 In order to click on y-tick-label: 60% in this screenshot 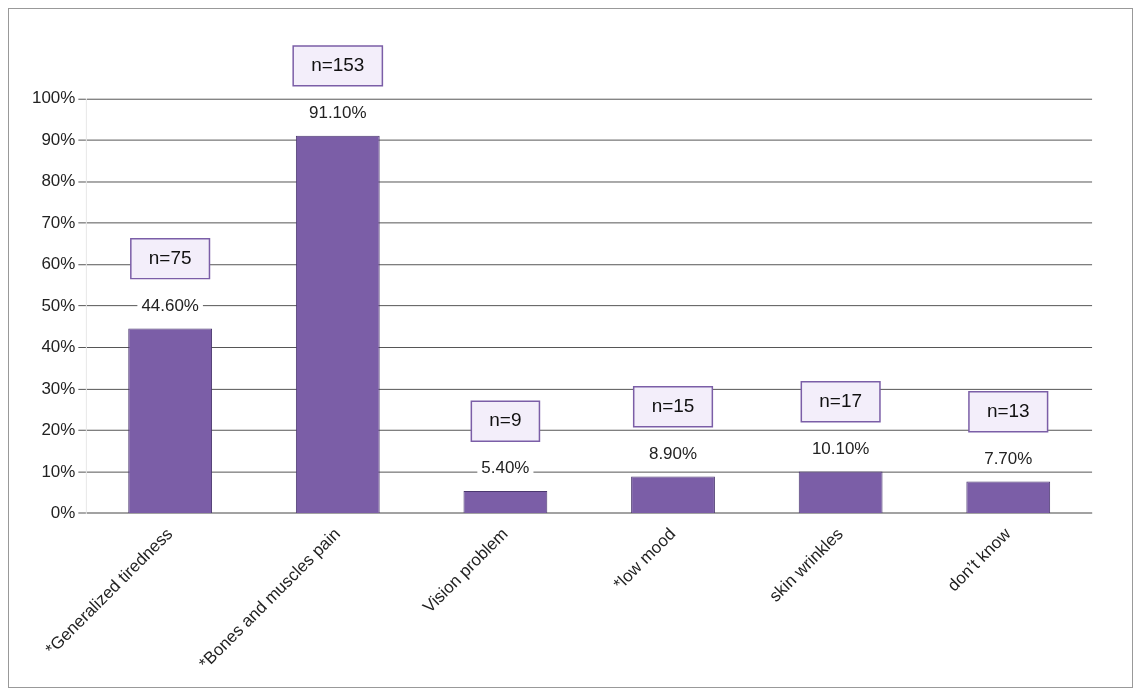, I will do `click(58, 264)`.